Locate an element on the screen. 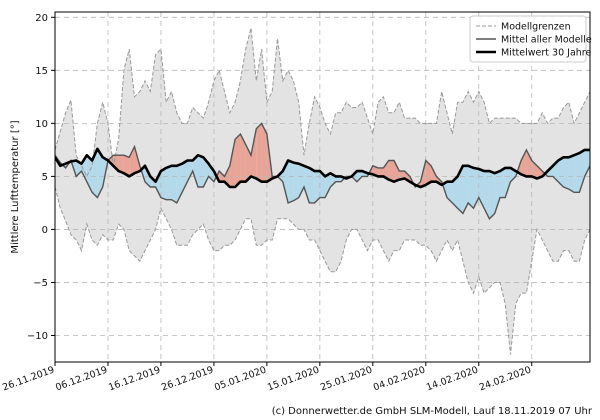 This screenshot has height=420, width=600. y-tick-label: 20 is located at coordinates (41, 18).